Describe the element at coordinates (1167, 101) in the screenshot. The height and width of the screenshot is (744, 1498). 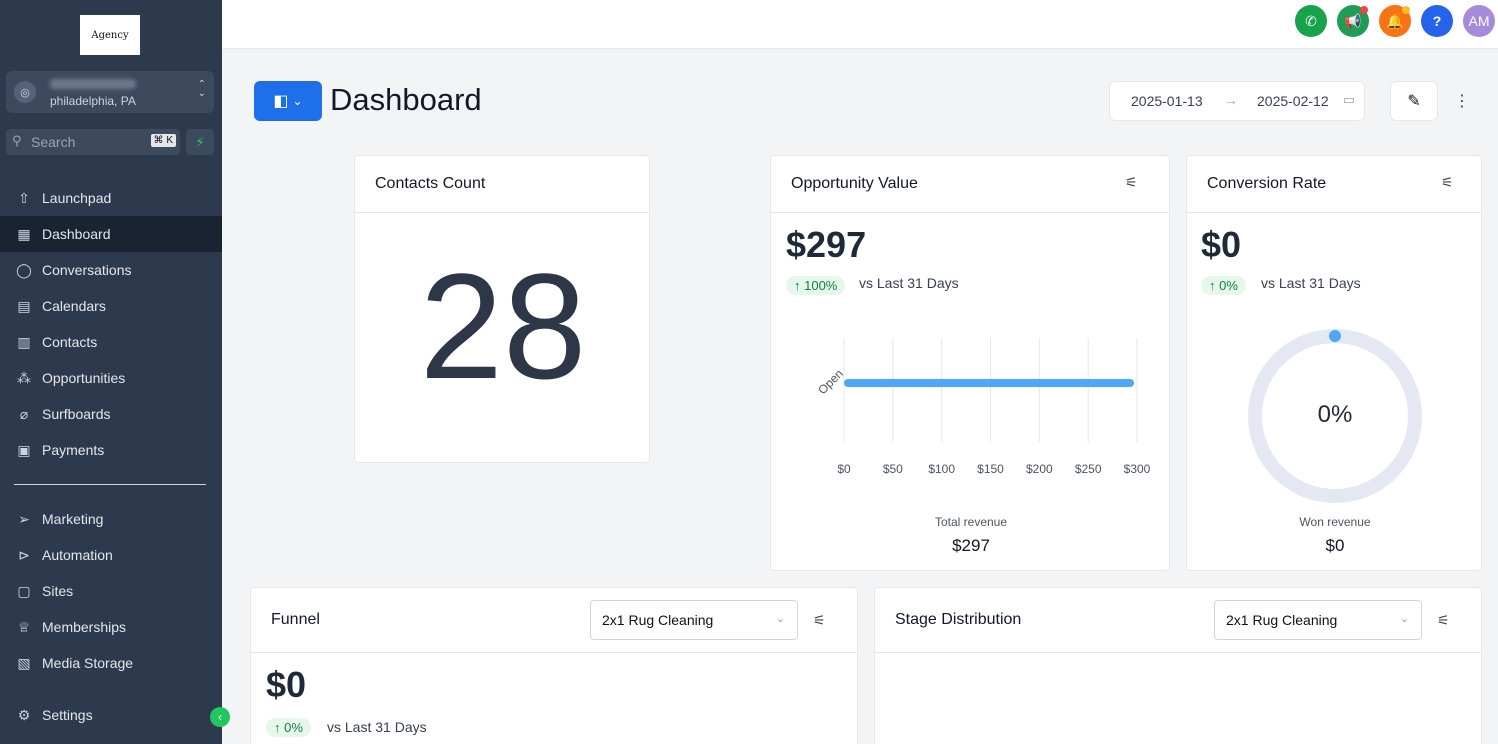
I see `date-start: 2025-01-13` at that location.